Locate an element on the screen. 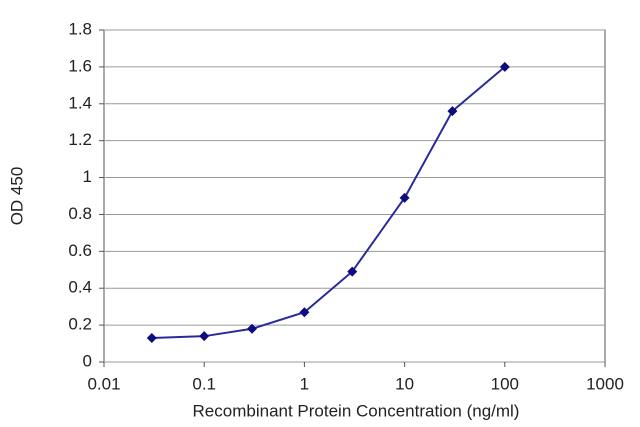 The image size is (640, 427). y-tick-label: 0 is located at coordinates (87, 360).